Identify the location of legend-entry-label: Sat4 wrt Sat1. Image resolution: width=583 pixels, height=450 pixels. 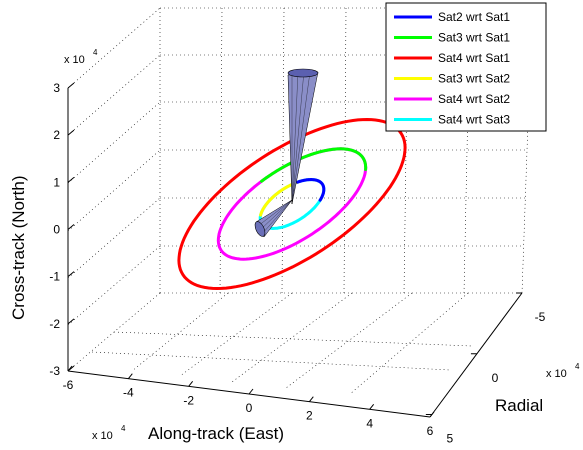
(474, 58).